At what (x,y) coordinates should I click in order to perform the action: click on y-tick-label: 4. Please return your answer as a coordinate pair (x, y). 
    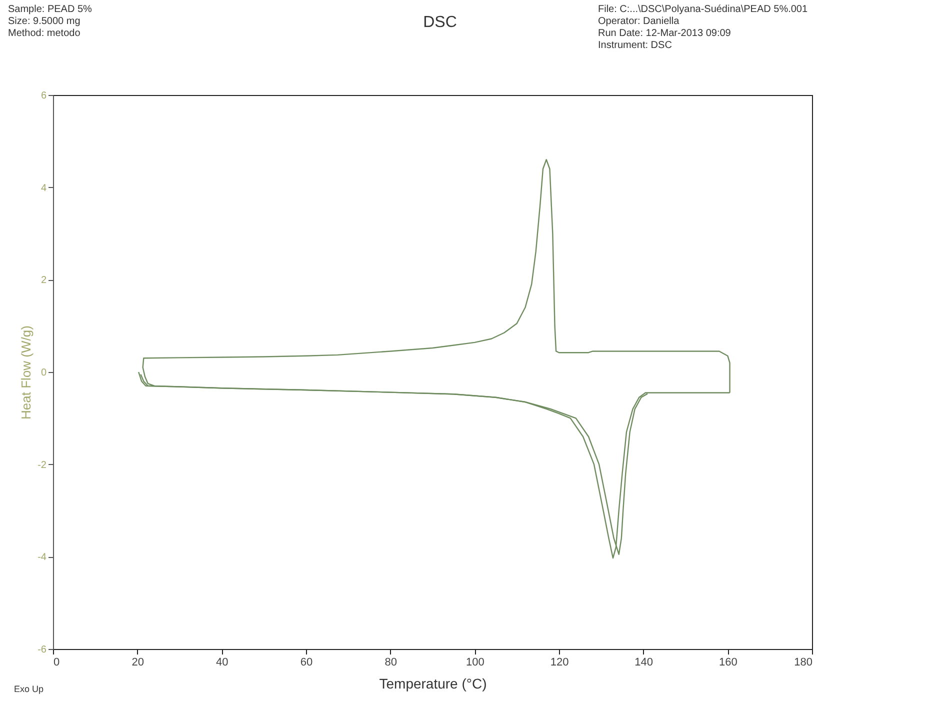
    Looking at the image, I should click on (43, 188).